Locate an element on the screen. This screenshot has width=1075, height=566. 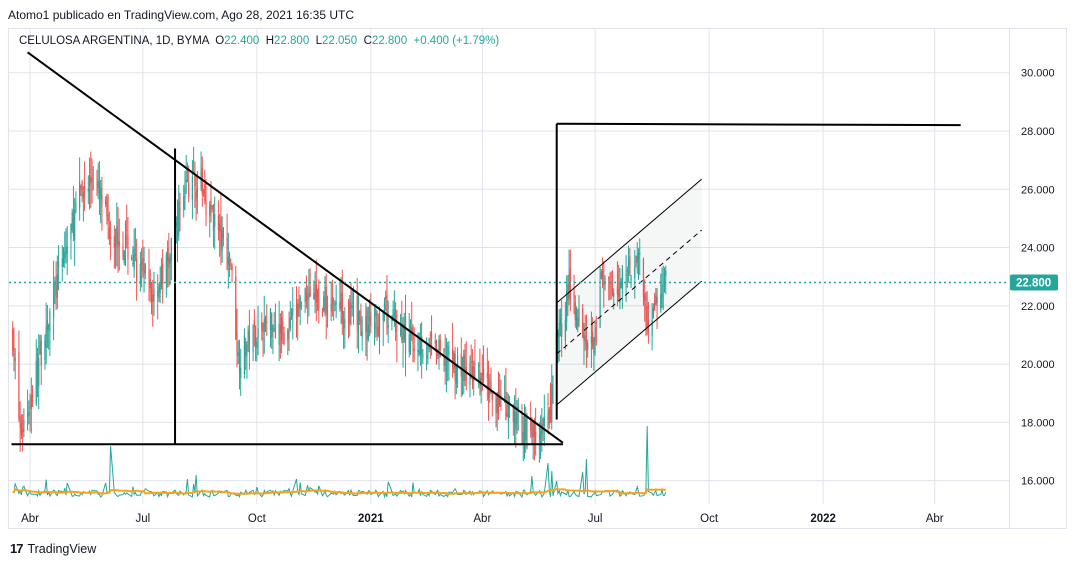
last-price-tag is located at coordinates (1034, 282).